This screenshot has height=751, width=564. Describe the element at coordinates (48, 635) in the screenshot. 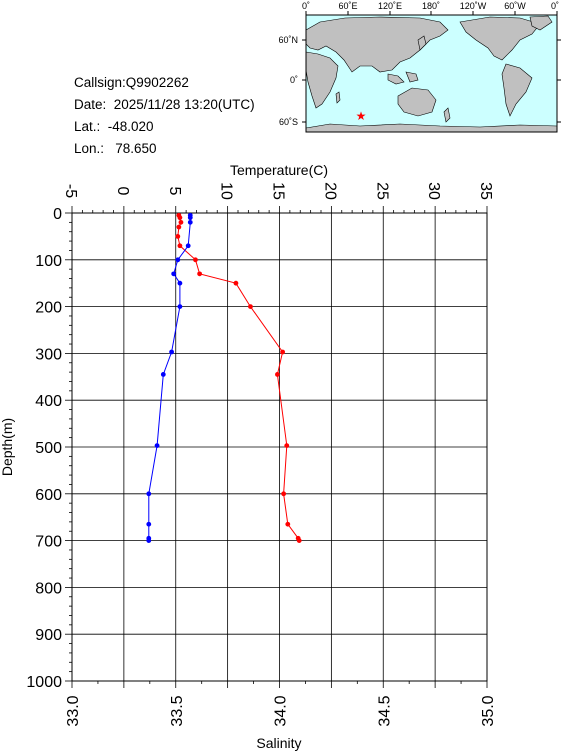

I see `depth-tick-label: 900` at that location.